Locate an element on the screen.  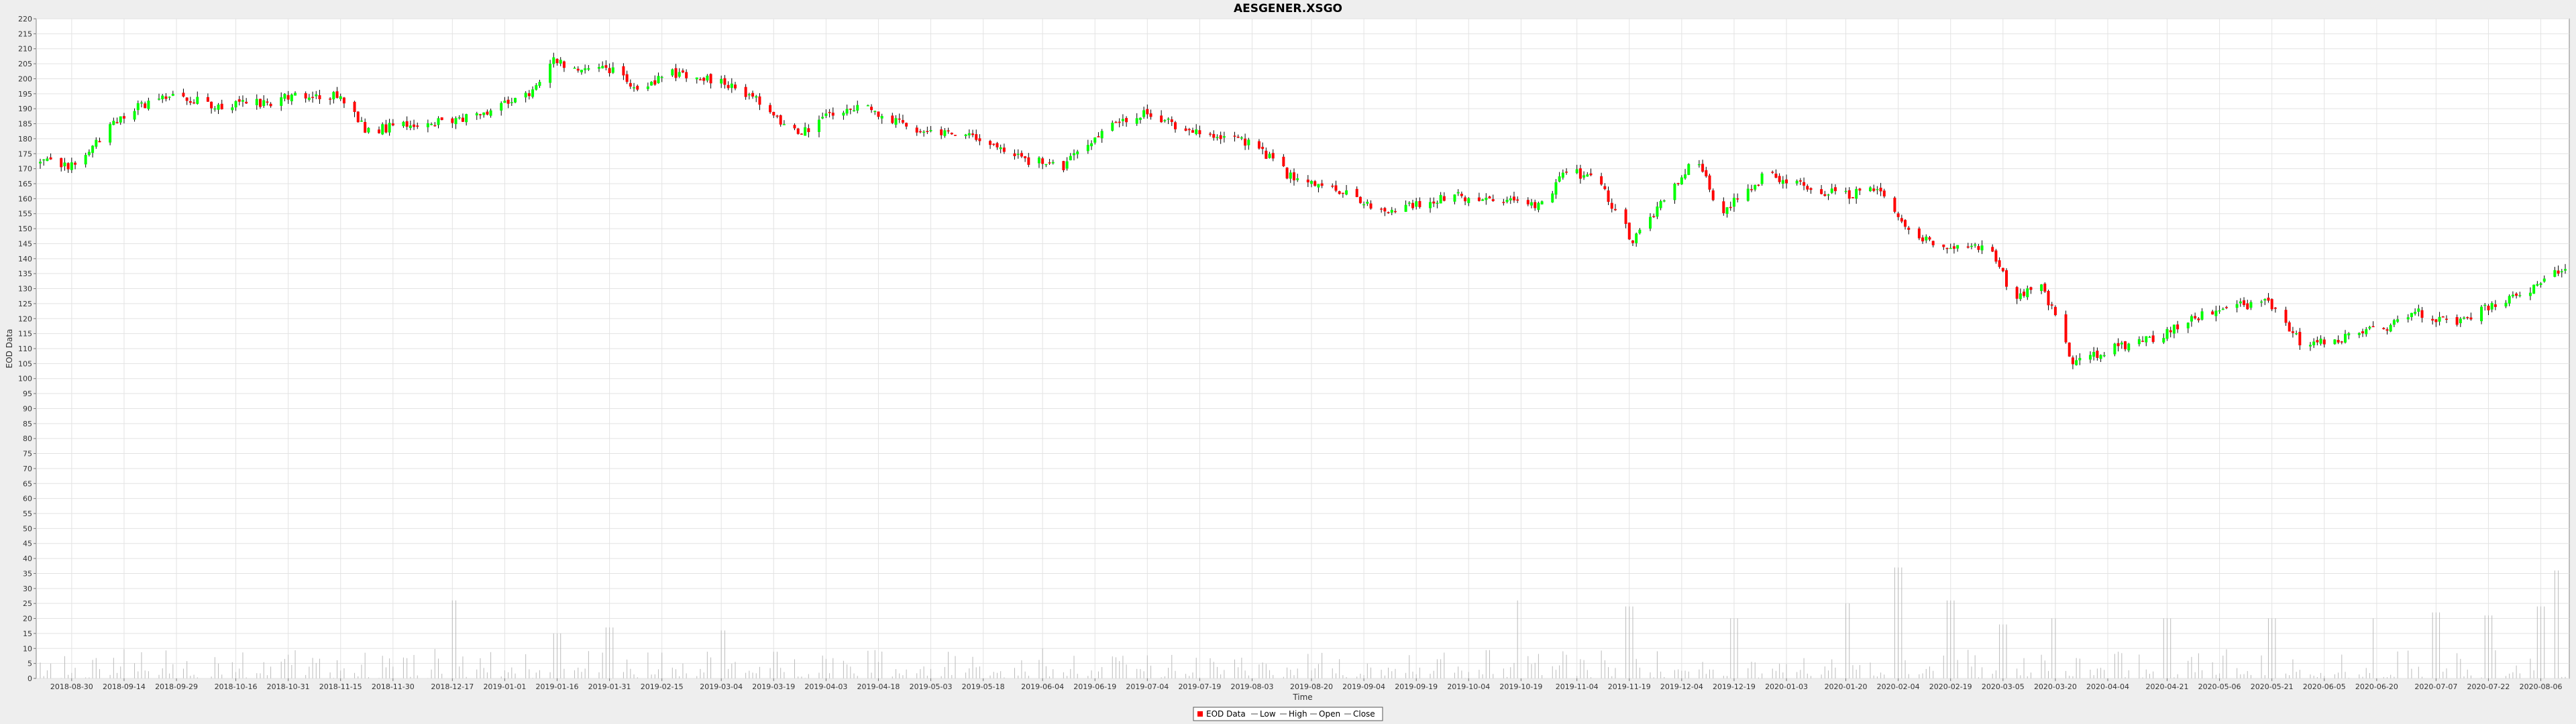
x-tick-label: 2018-08-30 is located at coordinates (71, 686).